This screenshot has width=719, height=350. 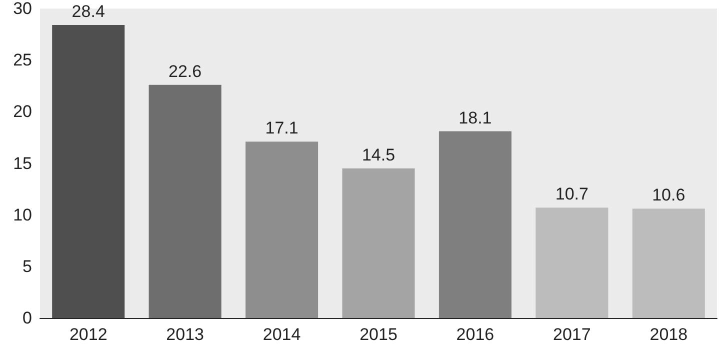 What do you see at coordinates (185, 334) in the screenshot?
I see `x-tick-label: 2013` at bounding box center [185, 334].